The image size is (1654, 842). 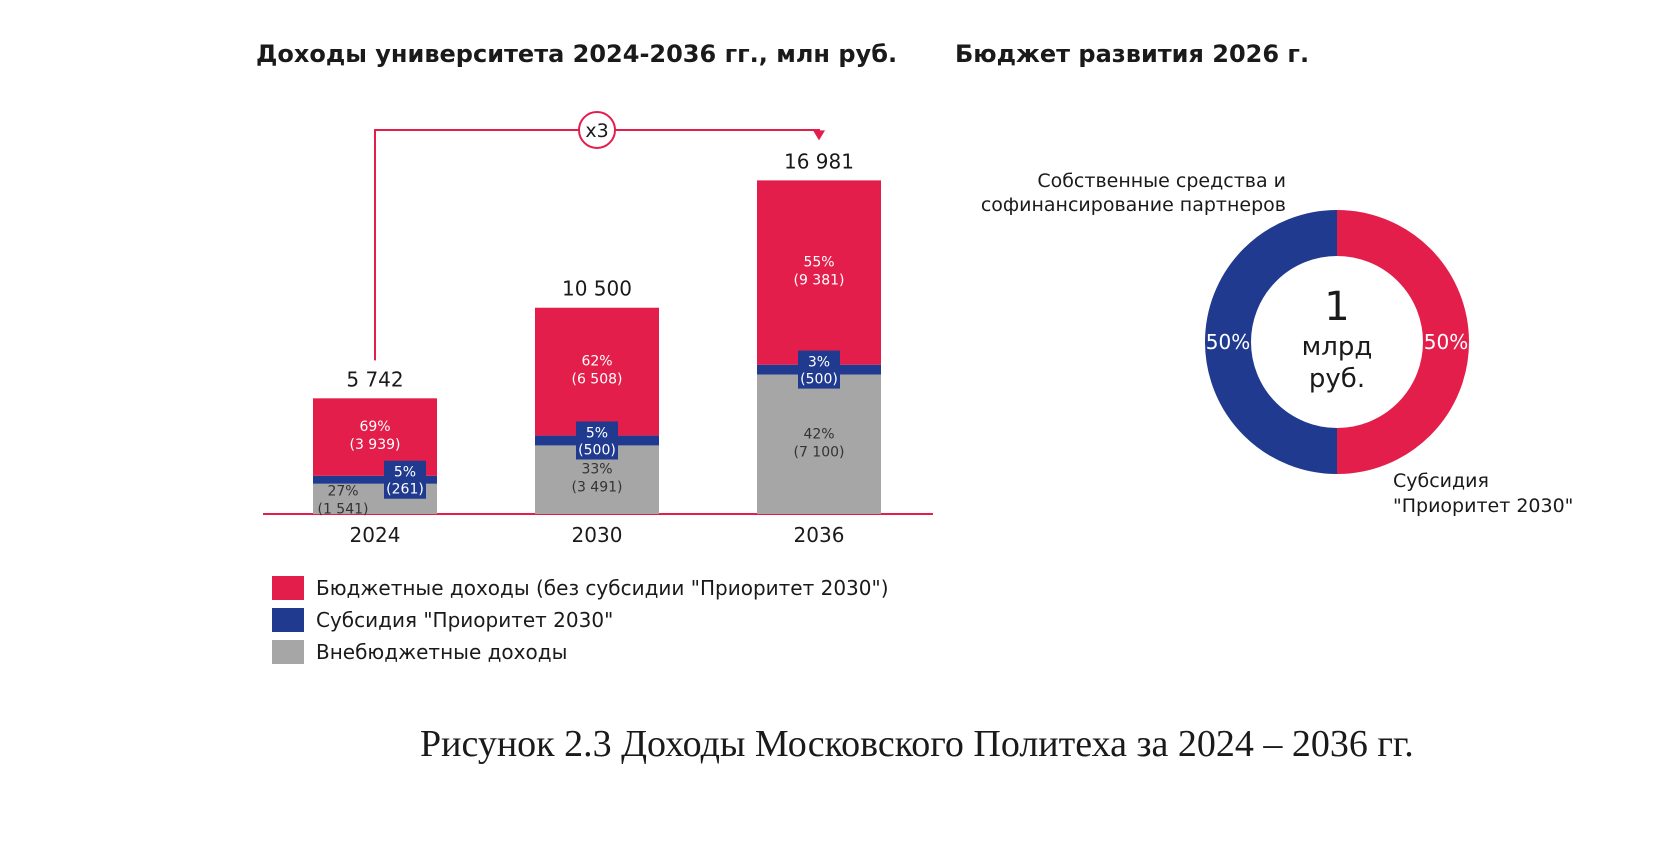 I want to click on subsidy-callout-box-2036, so click(x=819, y=369).